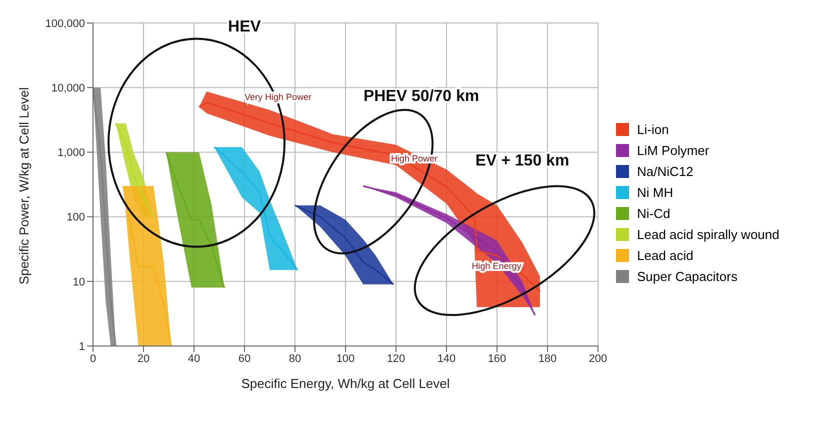 The image size is (819, 437). Describe the element at coordinates (71, 153) in the screenshot. I see `y-tick-label: 1,000` at that location.